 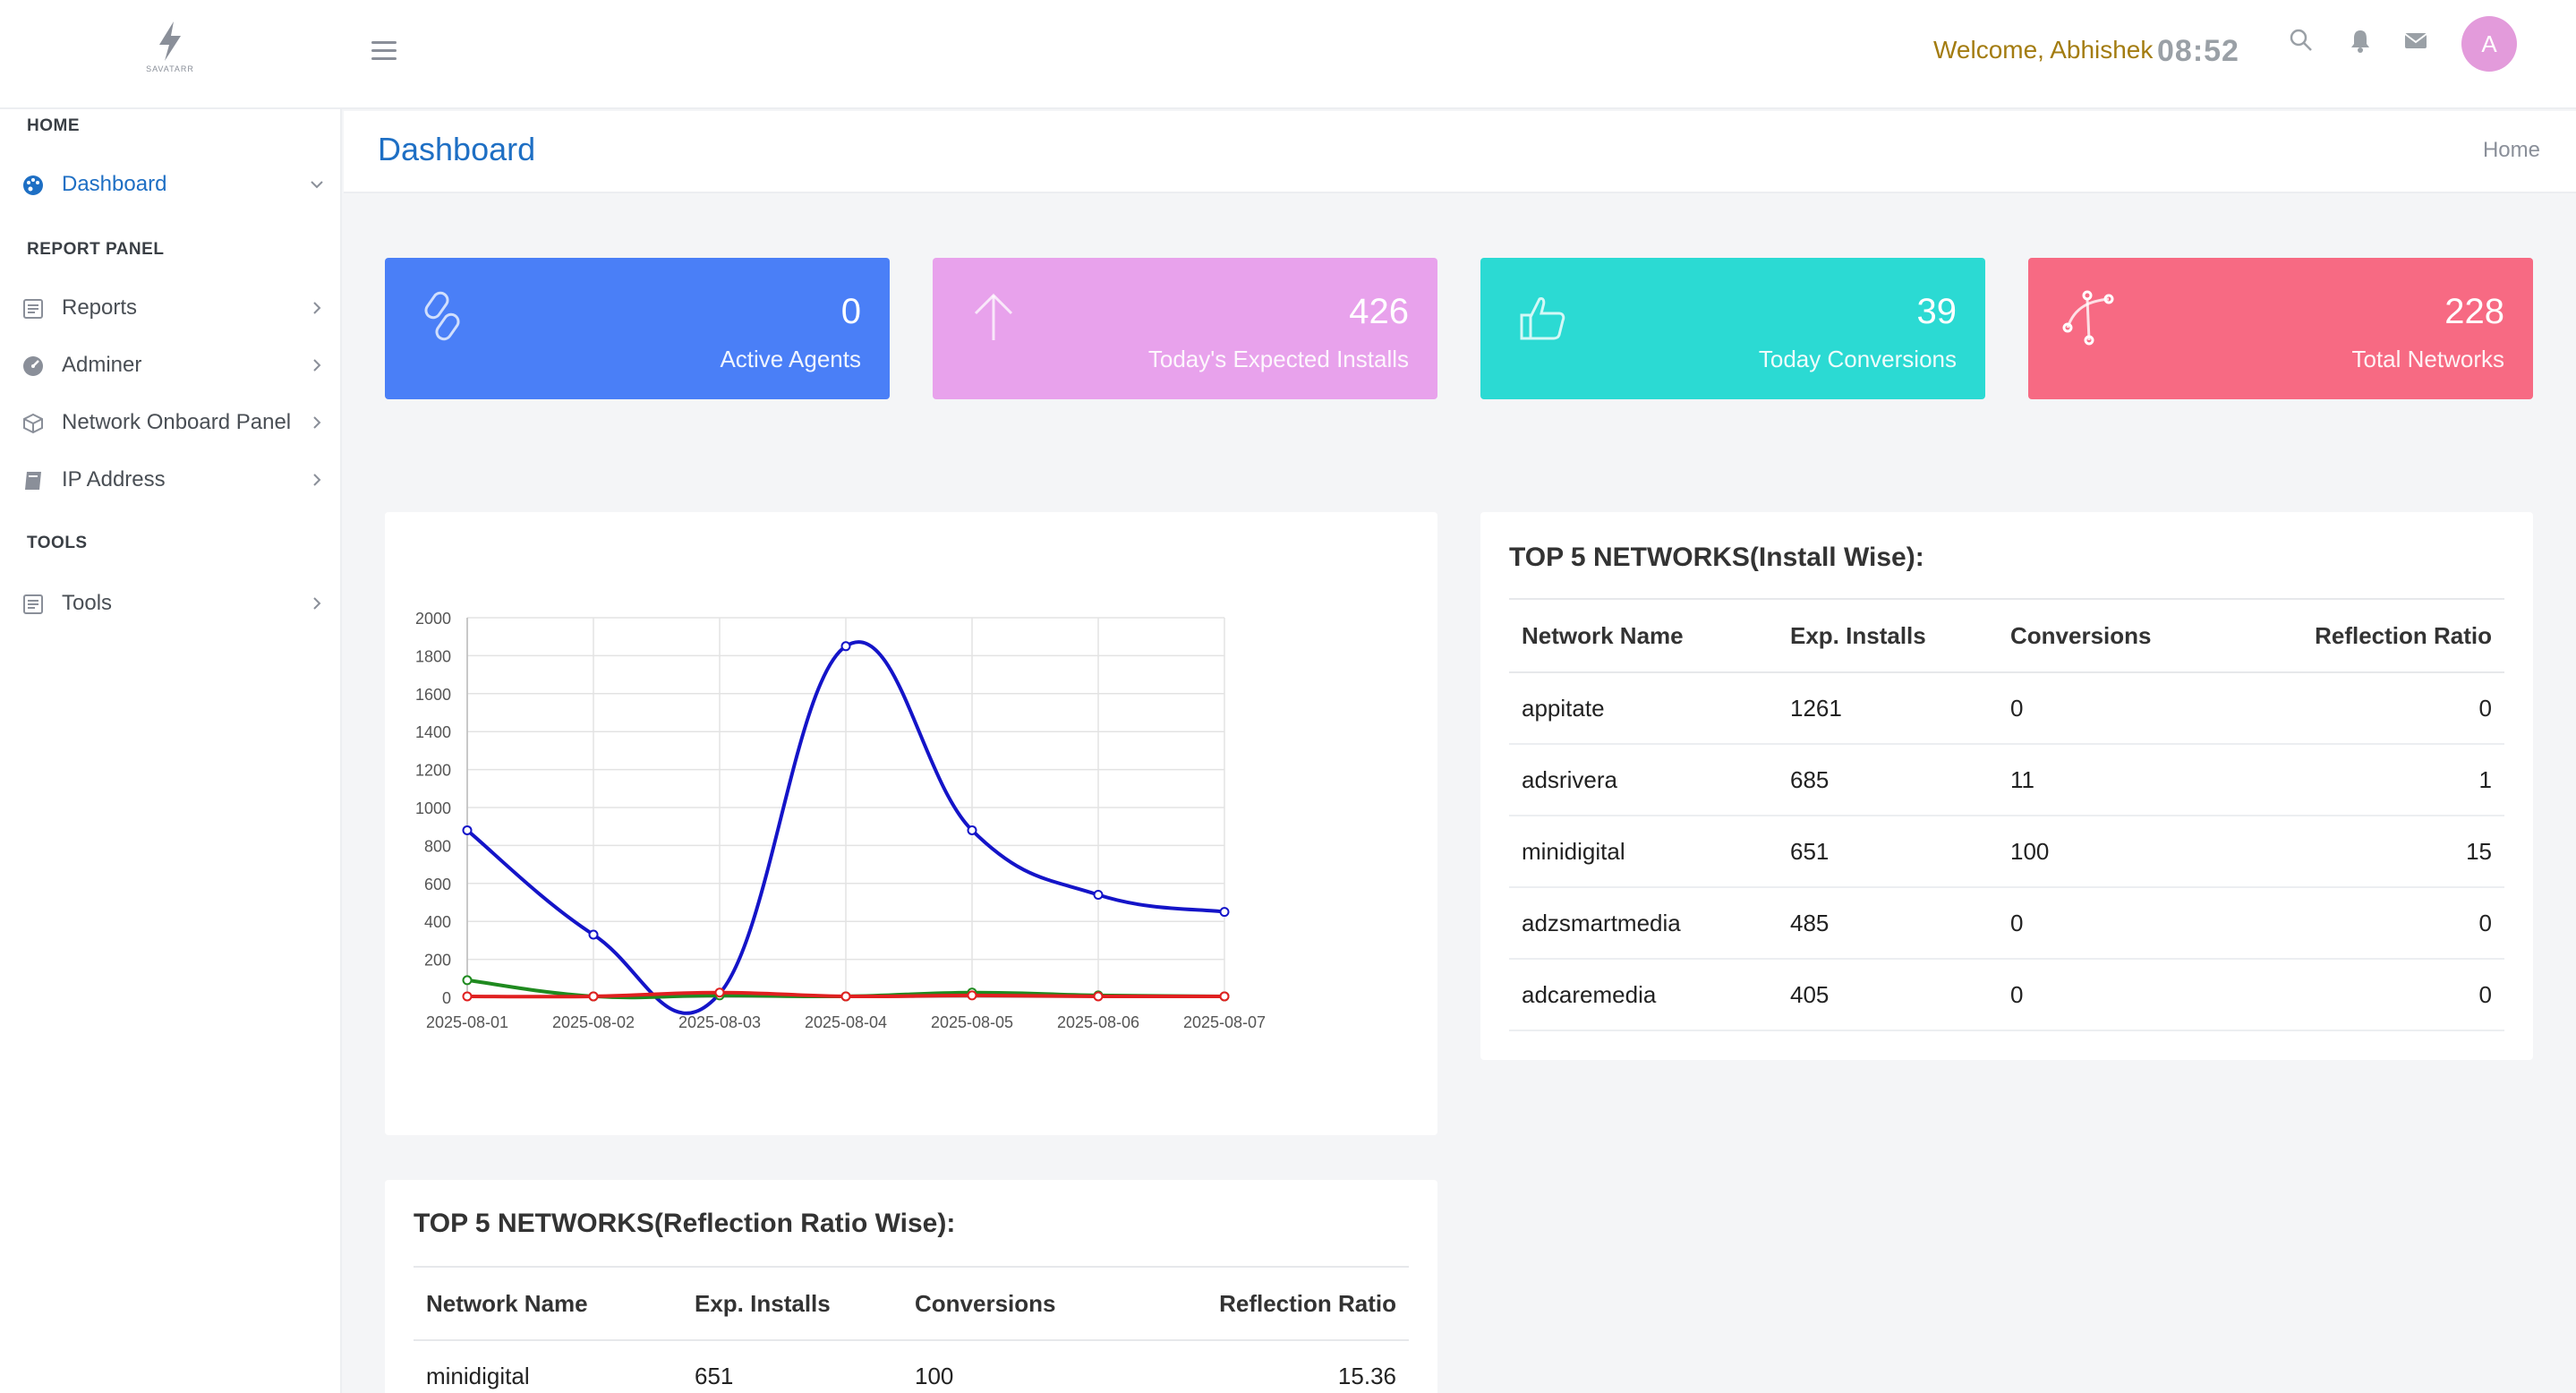 What do you see at coordinates (114, 479) in the screenshot?
I see `sidebar-item-label: IP Address` at bounding box center [114, 479].